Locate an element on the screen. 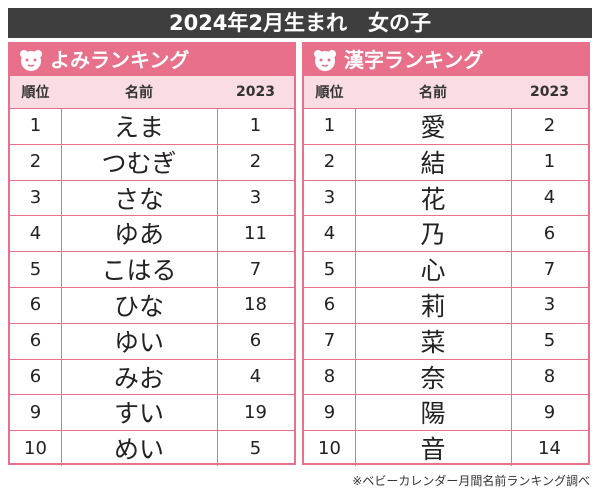 Image resolution: width=600 pixels, height=499 pixels. panel-title: 漢字ランキング is located at coordinates (414, 60).